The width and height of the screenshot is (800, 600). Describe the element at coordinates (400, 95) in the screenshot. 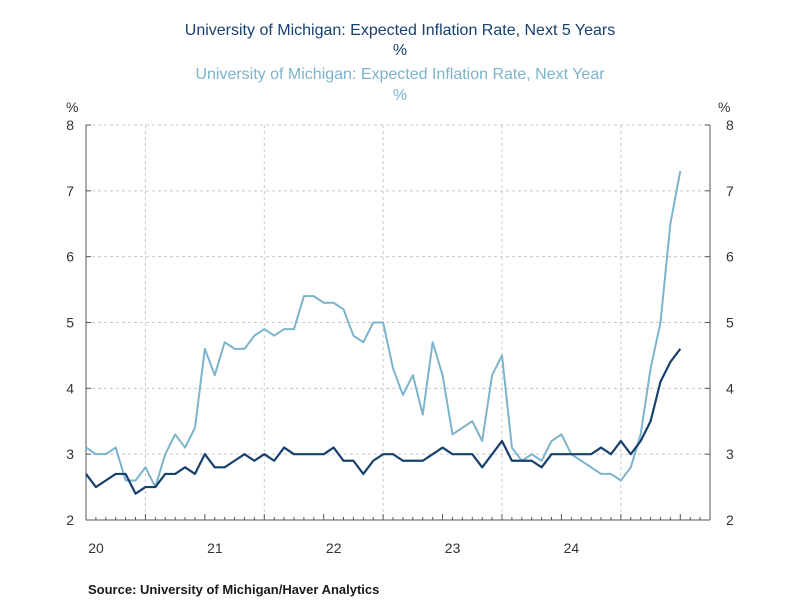

I see `title-series-2-unit: %` at that location.